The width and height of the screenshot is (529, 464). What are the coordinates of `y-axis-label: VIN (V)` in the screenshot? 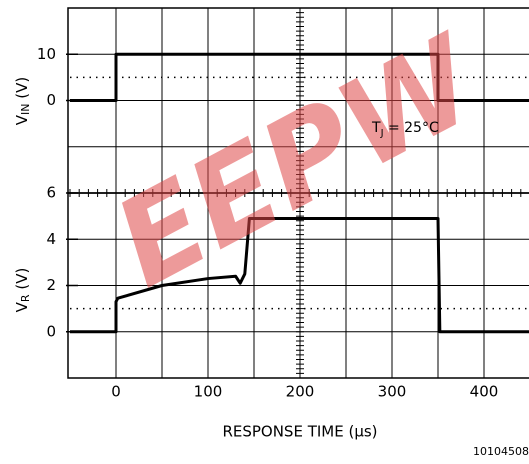 It's located at (23, 101).